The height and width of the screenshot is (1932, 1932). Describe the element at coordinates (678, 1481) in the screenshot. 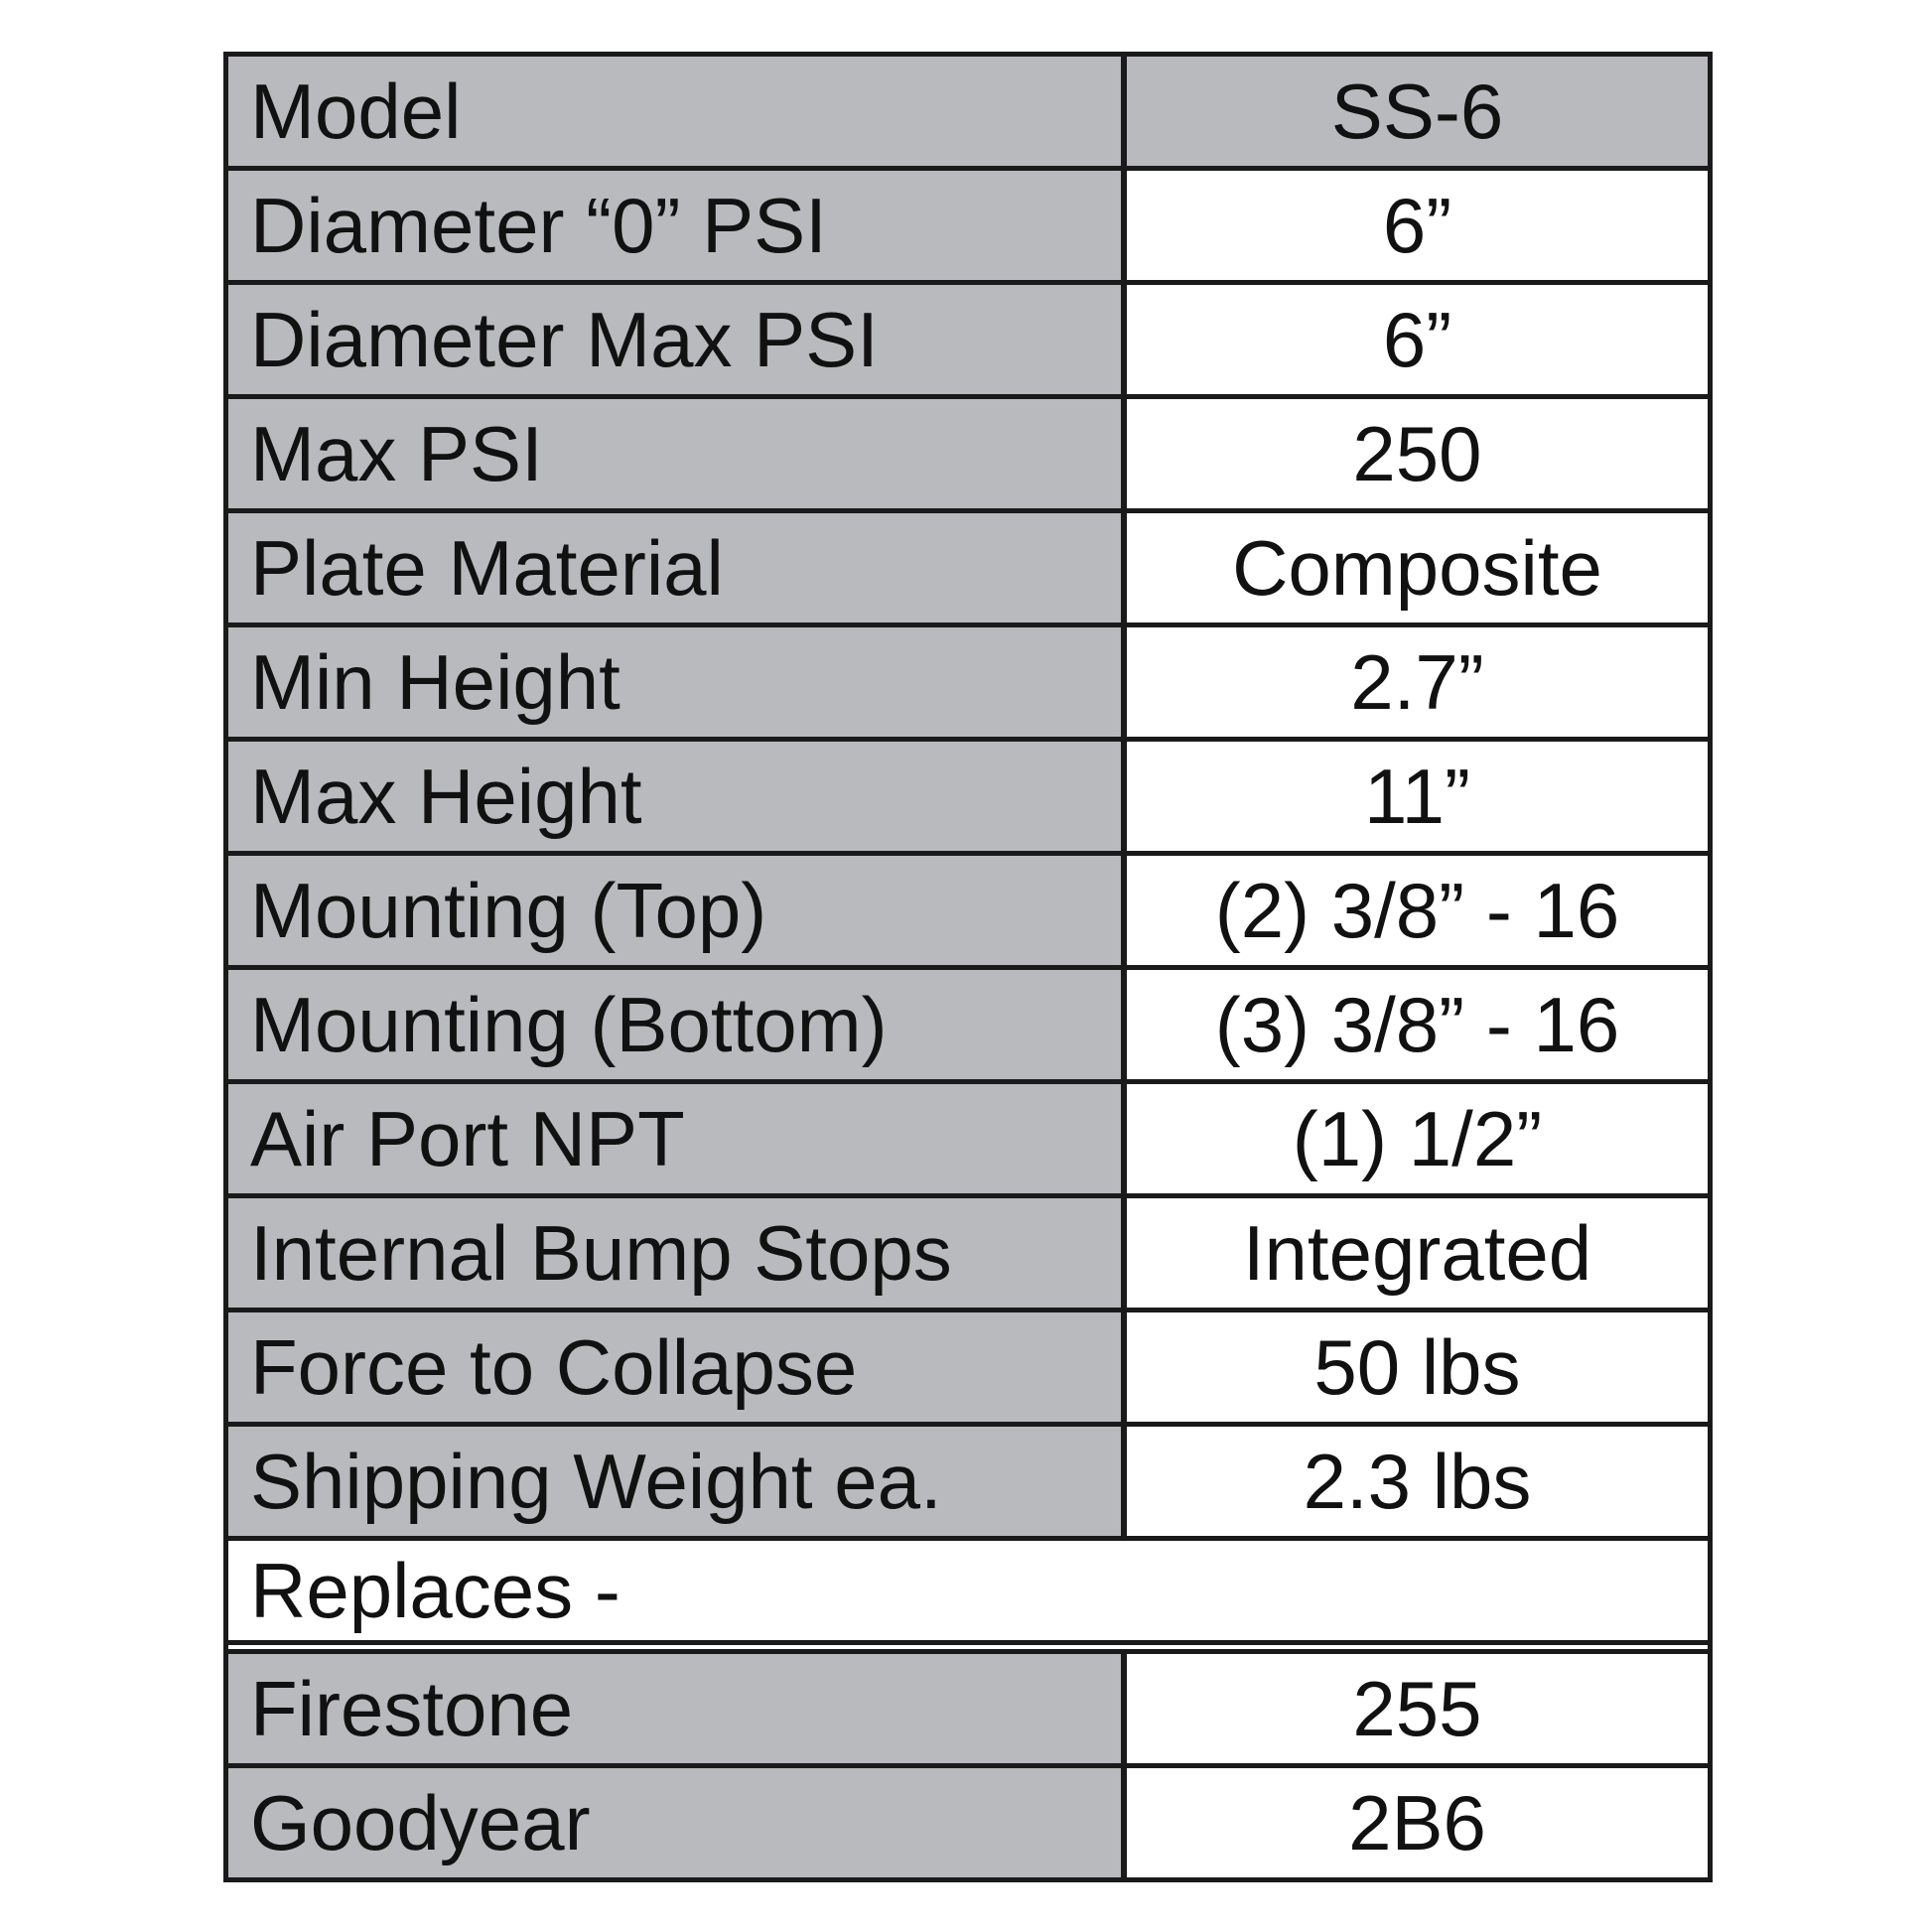

I see `row-label: Shipping Weight ea.` at that location.